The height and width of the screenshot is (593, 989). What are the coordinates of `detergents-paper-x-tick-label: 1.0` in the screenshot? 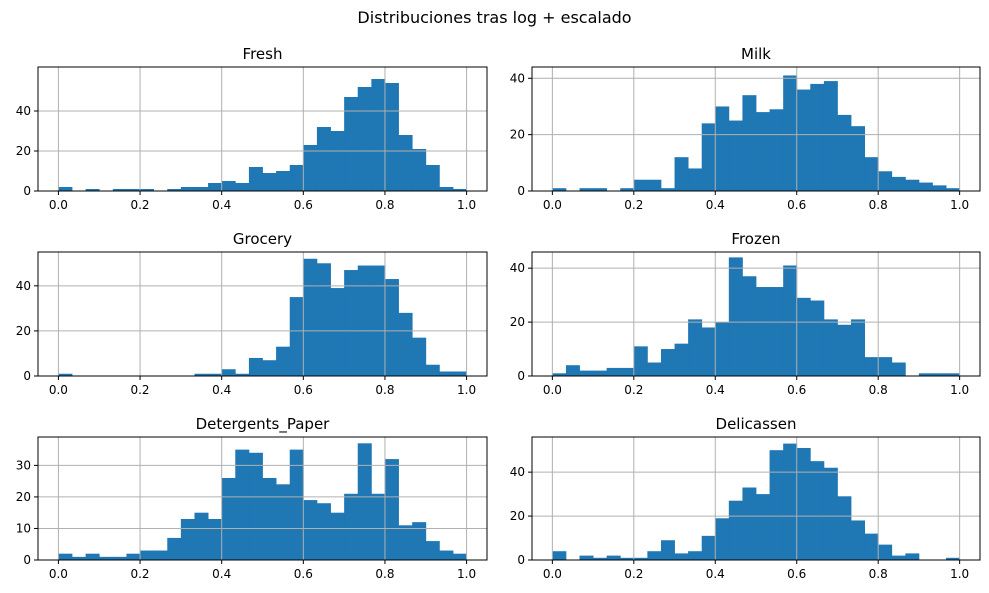 It's located at (466, 574).